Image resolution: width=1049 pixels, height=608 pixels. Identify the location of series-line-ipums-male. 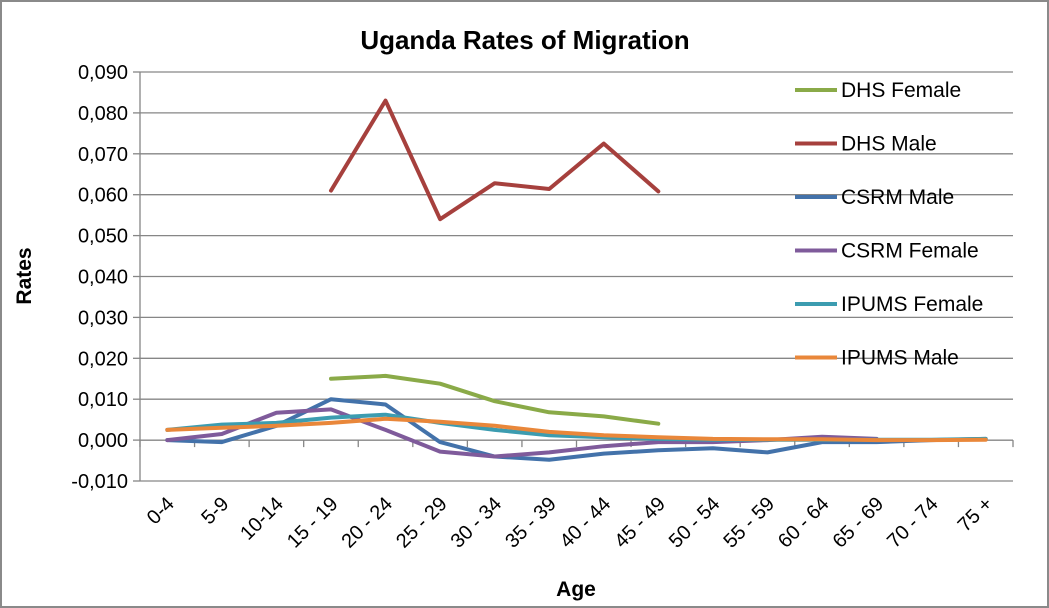
(576, 429).